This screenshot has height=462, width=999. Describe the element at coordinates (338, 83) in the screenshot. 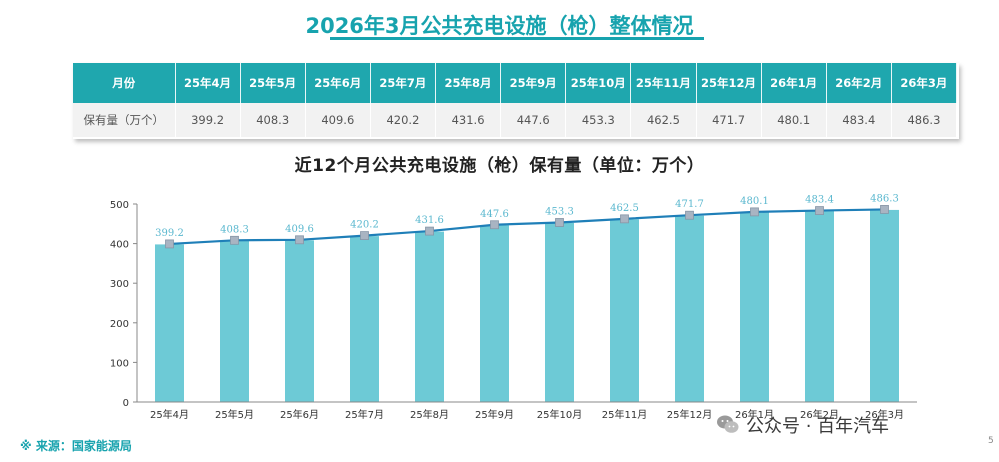

I see `table-header-cell: 25年6月` at that location.